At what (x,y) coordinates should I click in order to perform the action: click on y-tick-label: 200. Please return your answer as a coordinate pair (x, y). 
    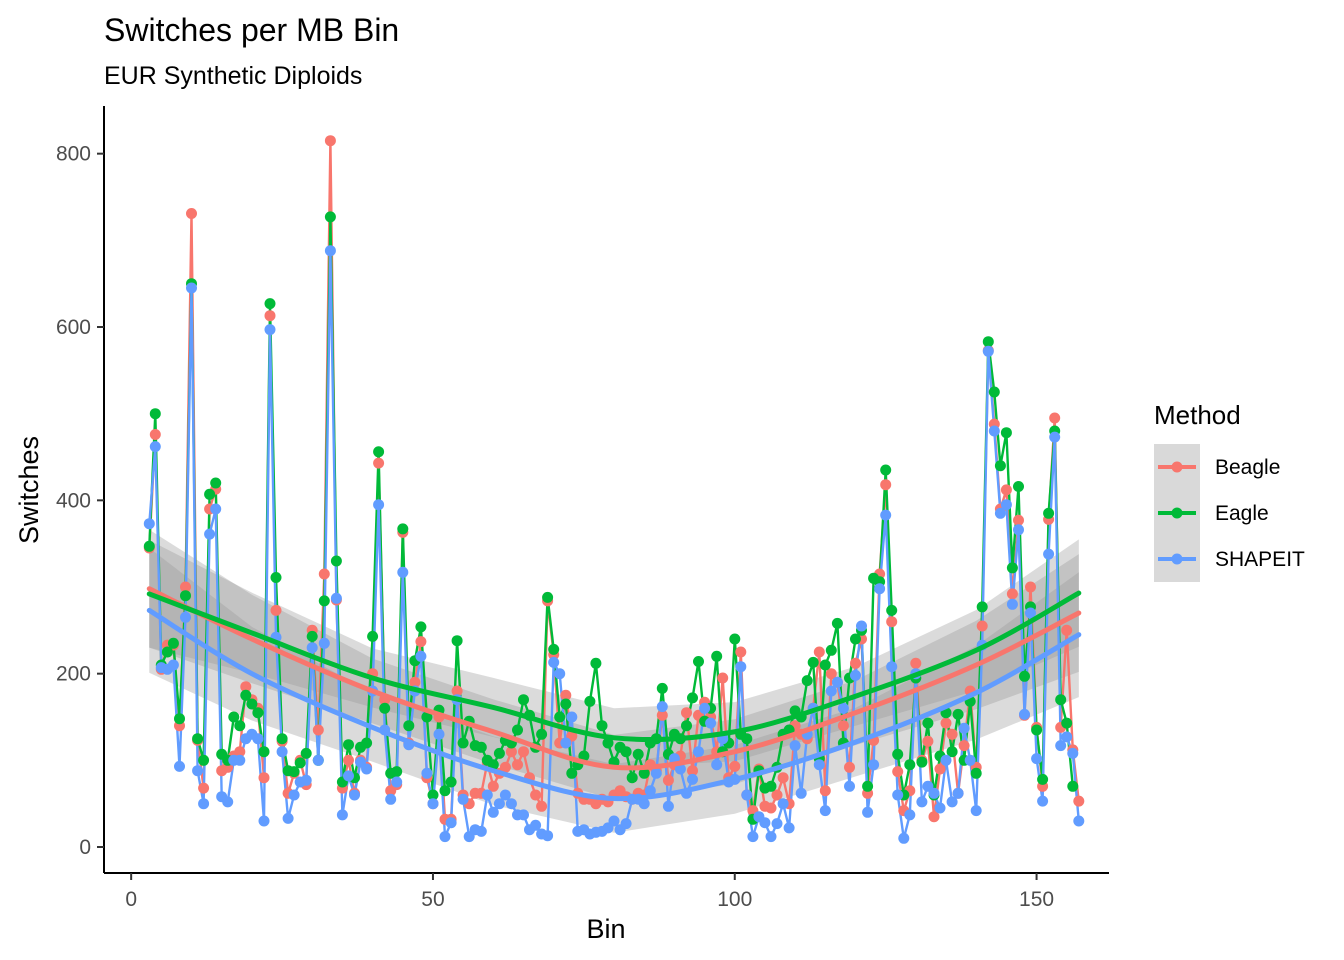
    Looking at the image, I should click on (73, 674).